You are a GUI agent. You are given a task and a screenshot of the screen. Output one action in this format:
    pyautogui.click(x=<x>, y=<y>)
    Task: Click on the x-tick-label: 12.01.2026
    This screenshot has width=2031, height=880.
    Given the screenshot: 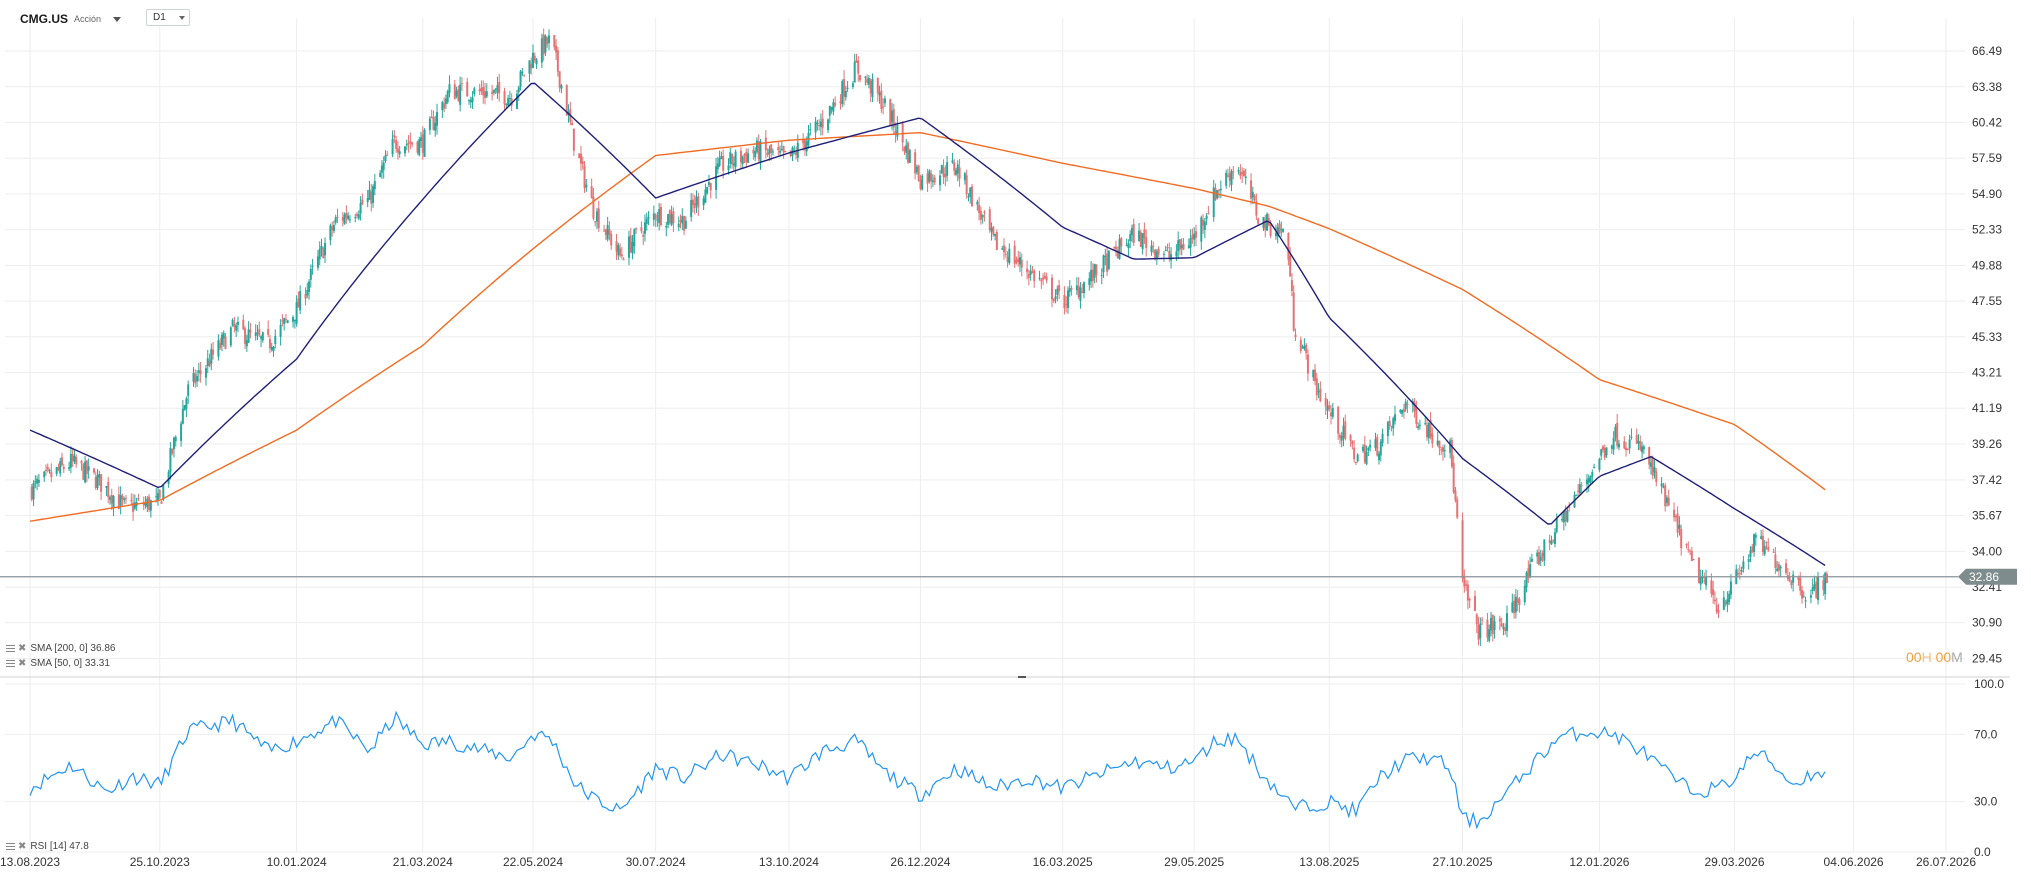 What is the action you would take?
    pyautogui.click(x=1599, y=862)
    